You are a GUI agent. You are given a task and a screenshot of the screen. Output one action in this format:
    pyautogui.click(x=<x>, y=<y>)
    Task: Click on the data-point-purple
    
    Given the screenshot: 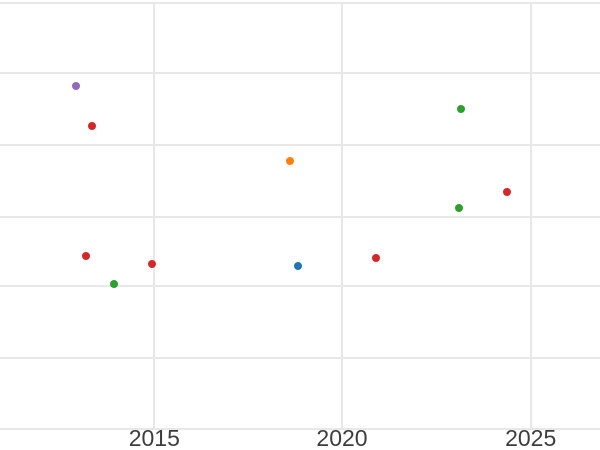 What is the action you would take?
    pyautogui.click(x=75, y=86)
    